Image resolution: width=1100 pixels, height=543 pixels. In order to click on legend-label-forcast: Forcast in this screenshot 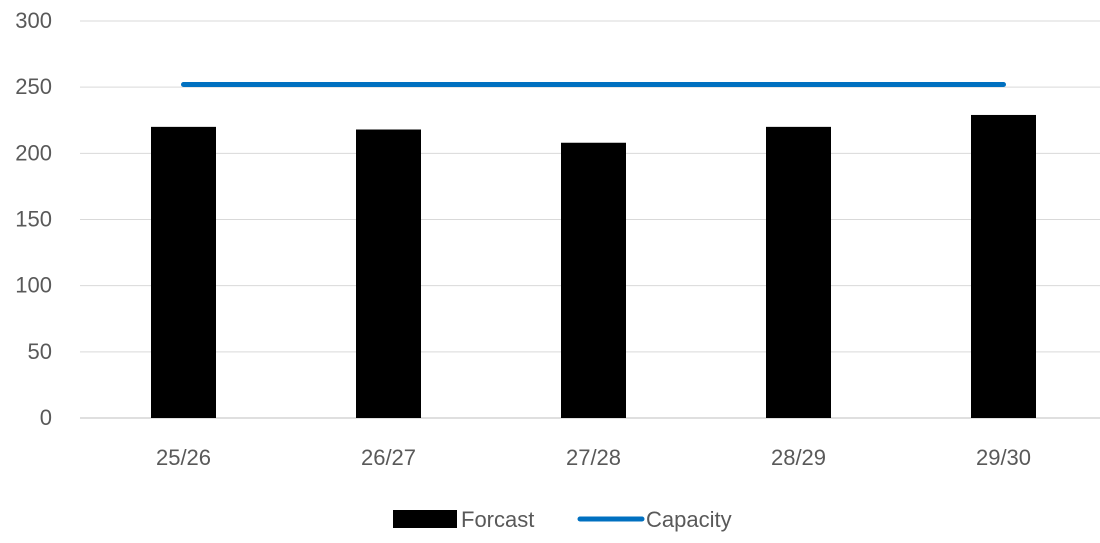, I will do `click(497, 519)`.